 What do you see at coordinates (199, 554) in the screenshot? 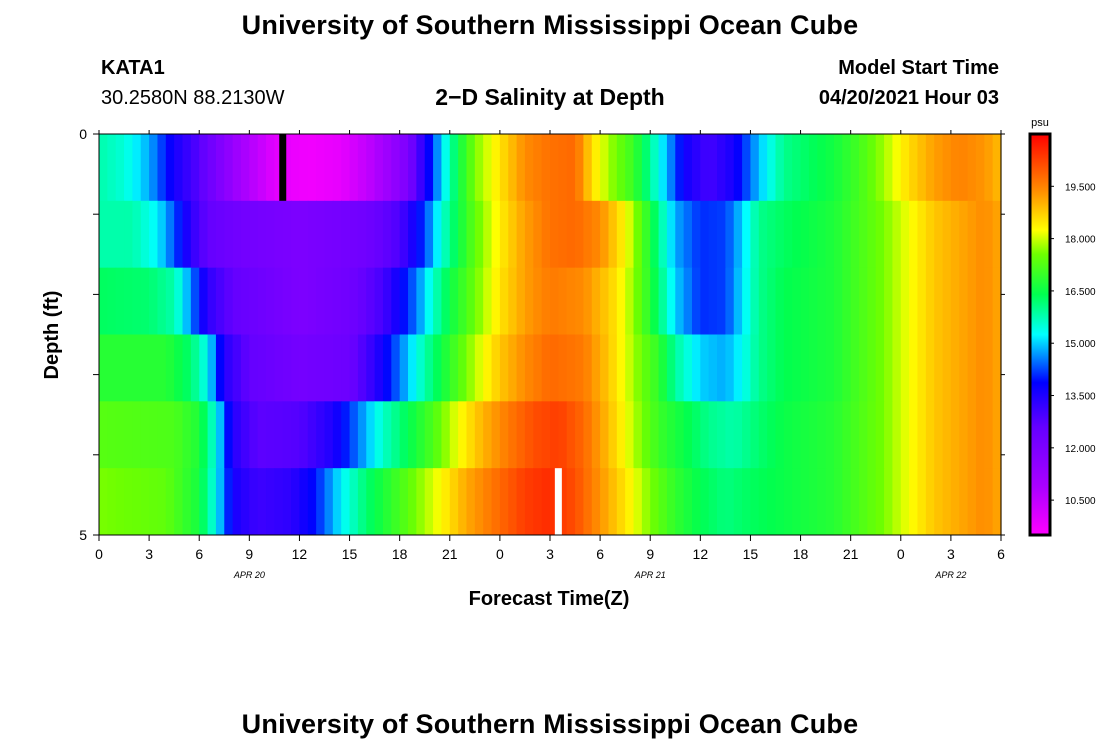
I see `x-tick-label: 6` at bounding box center [199, 554].